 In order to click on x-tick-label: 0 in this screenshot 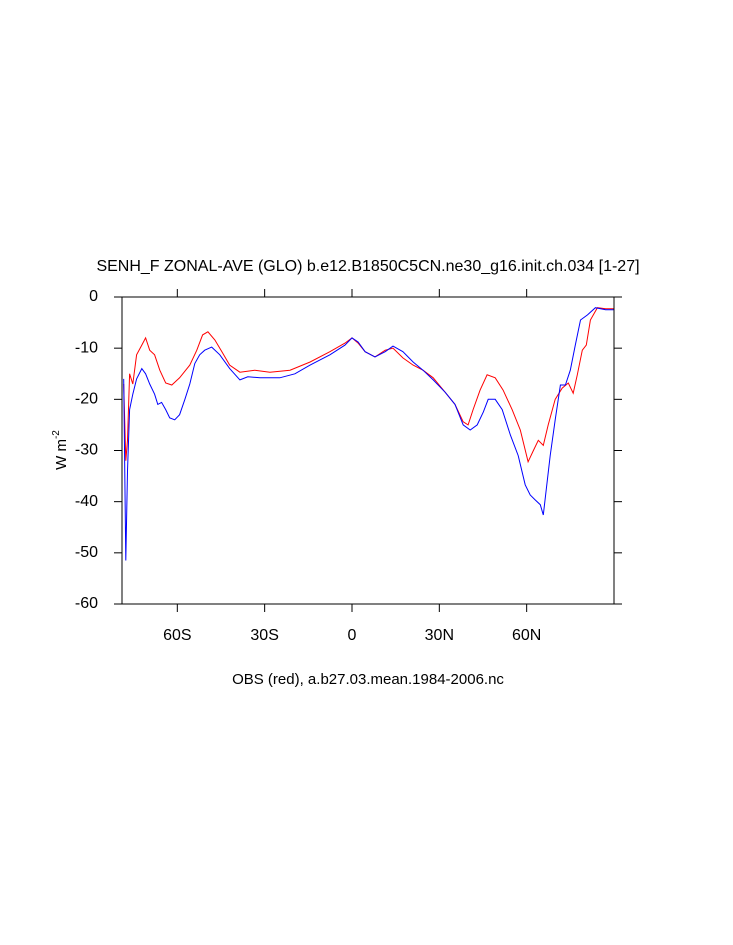, I will do `click(352, 635)`.